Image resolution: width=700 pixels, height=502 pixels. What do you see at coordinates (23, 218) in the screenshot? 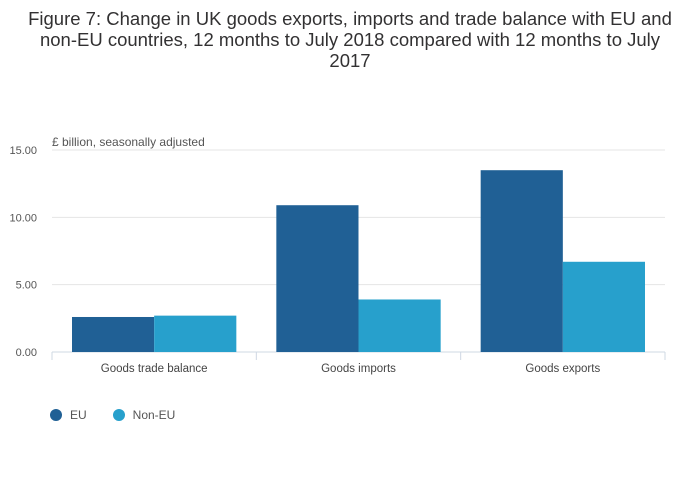
I see `y-tick-label: 10.00` at bounding box center [23, 218].